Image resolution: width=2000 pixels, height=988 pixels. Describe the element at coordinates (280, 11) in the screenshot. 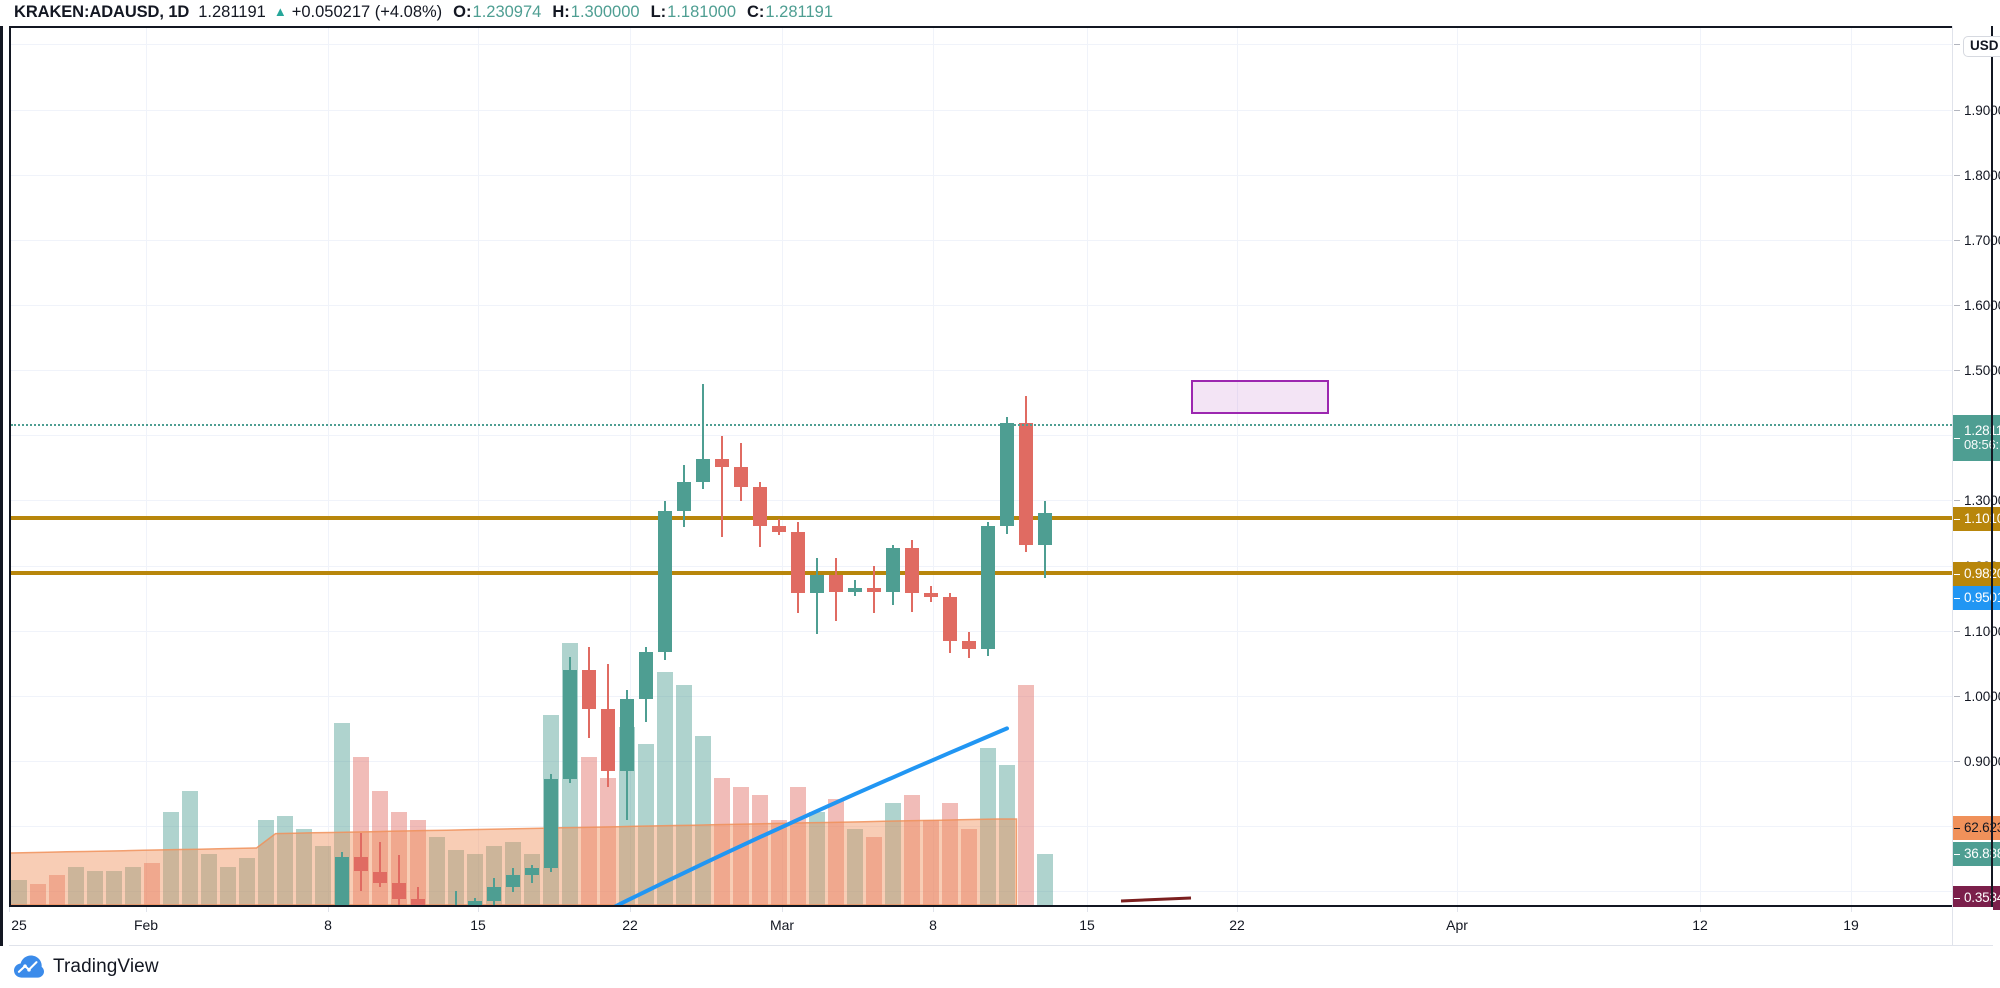

I see `triangle-up-icon: ▲` at that location.